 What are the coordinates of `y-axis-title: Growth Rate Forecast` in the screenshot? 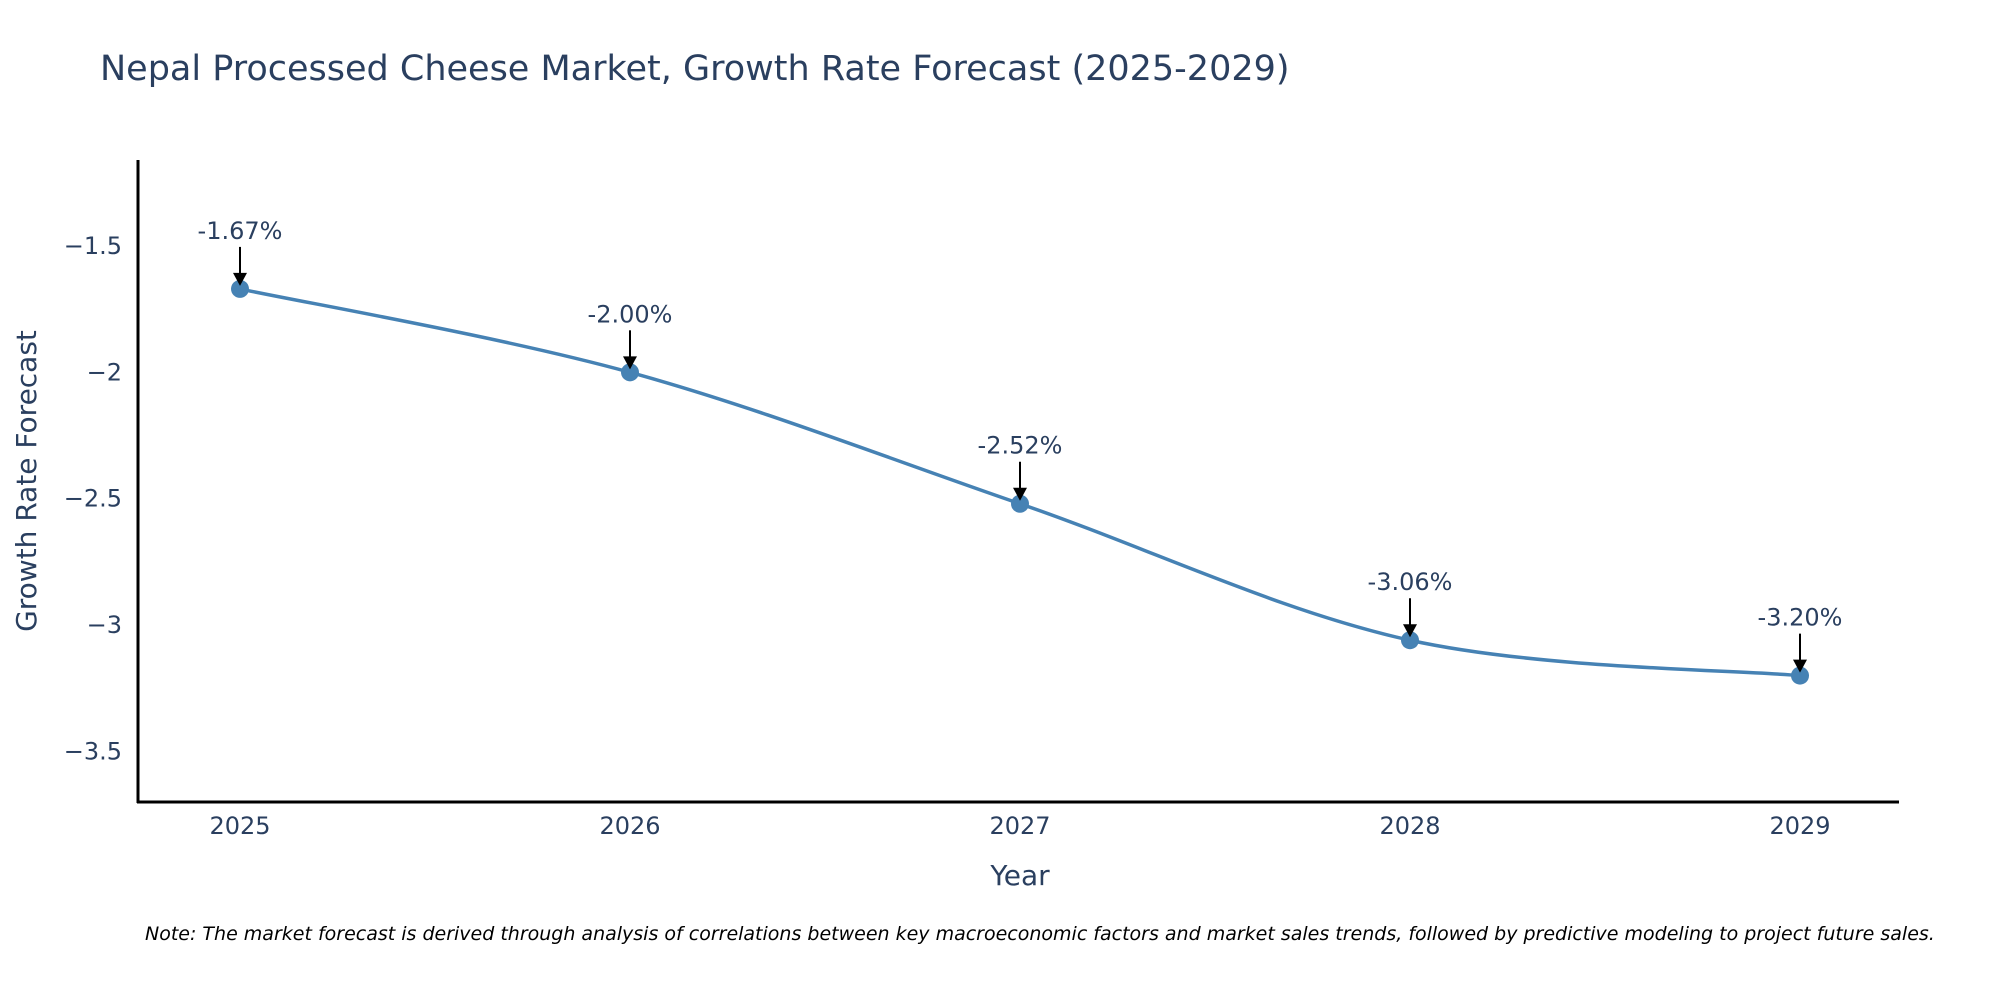 It's located at (26, 481).